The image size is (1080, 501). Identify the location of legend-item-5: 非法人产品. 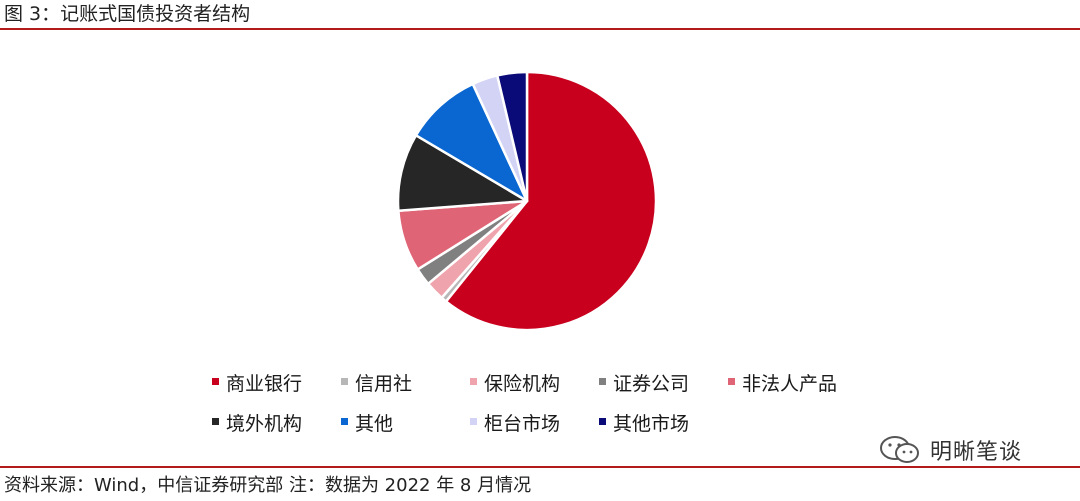
(782, 384).